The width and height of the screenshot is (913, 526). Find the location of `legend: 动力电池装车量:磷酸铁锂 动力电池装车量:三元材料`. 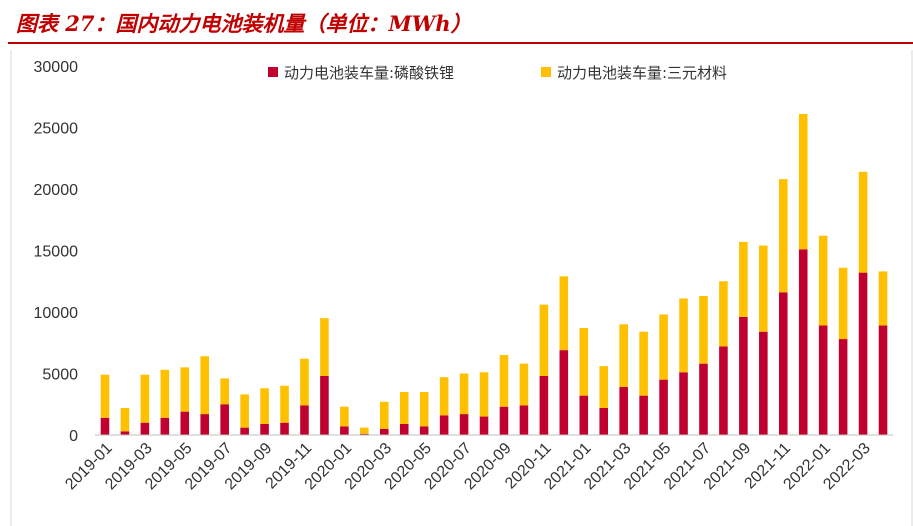

legend: 动力电池装车量:磷酸铁锂 动力电池装车量:三元材料 is located at coordinates (497, 73).